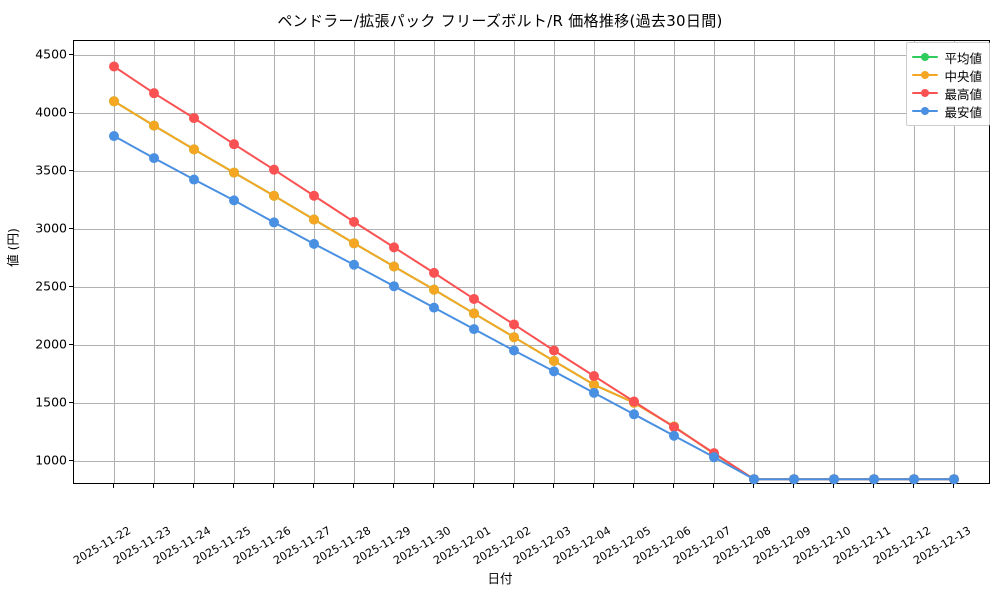 This screenshot has height=600, width=1000. Describe the element at coordinates (51, 228) in the screenshot. I see `y-tick-label: 3000` at that location.